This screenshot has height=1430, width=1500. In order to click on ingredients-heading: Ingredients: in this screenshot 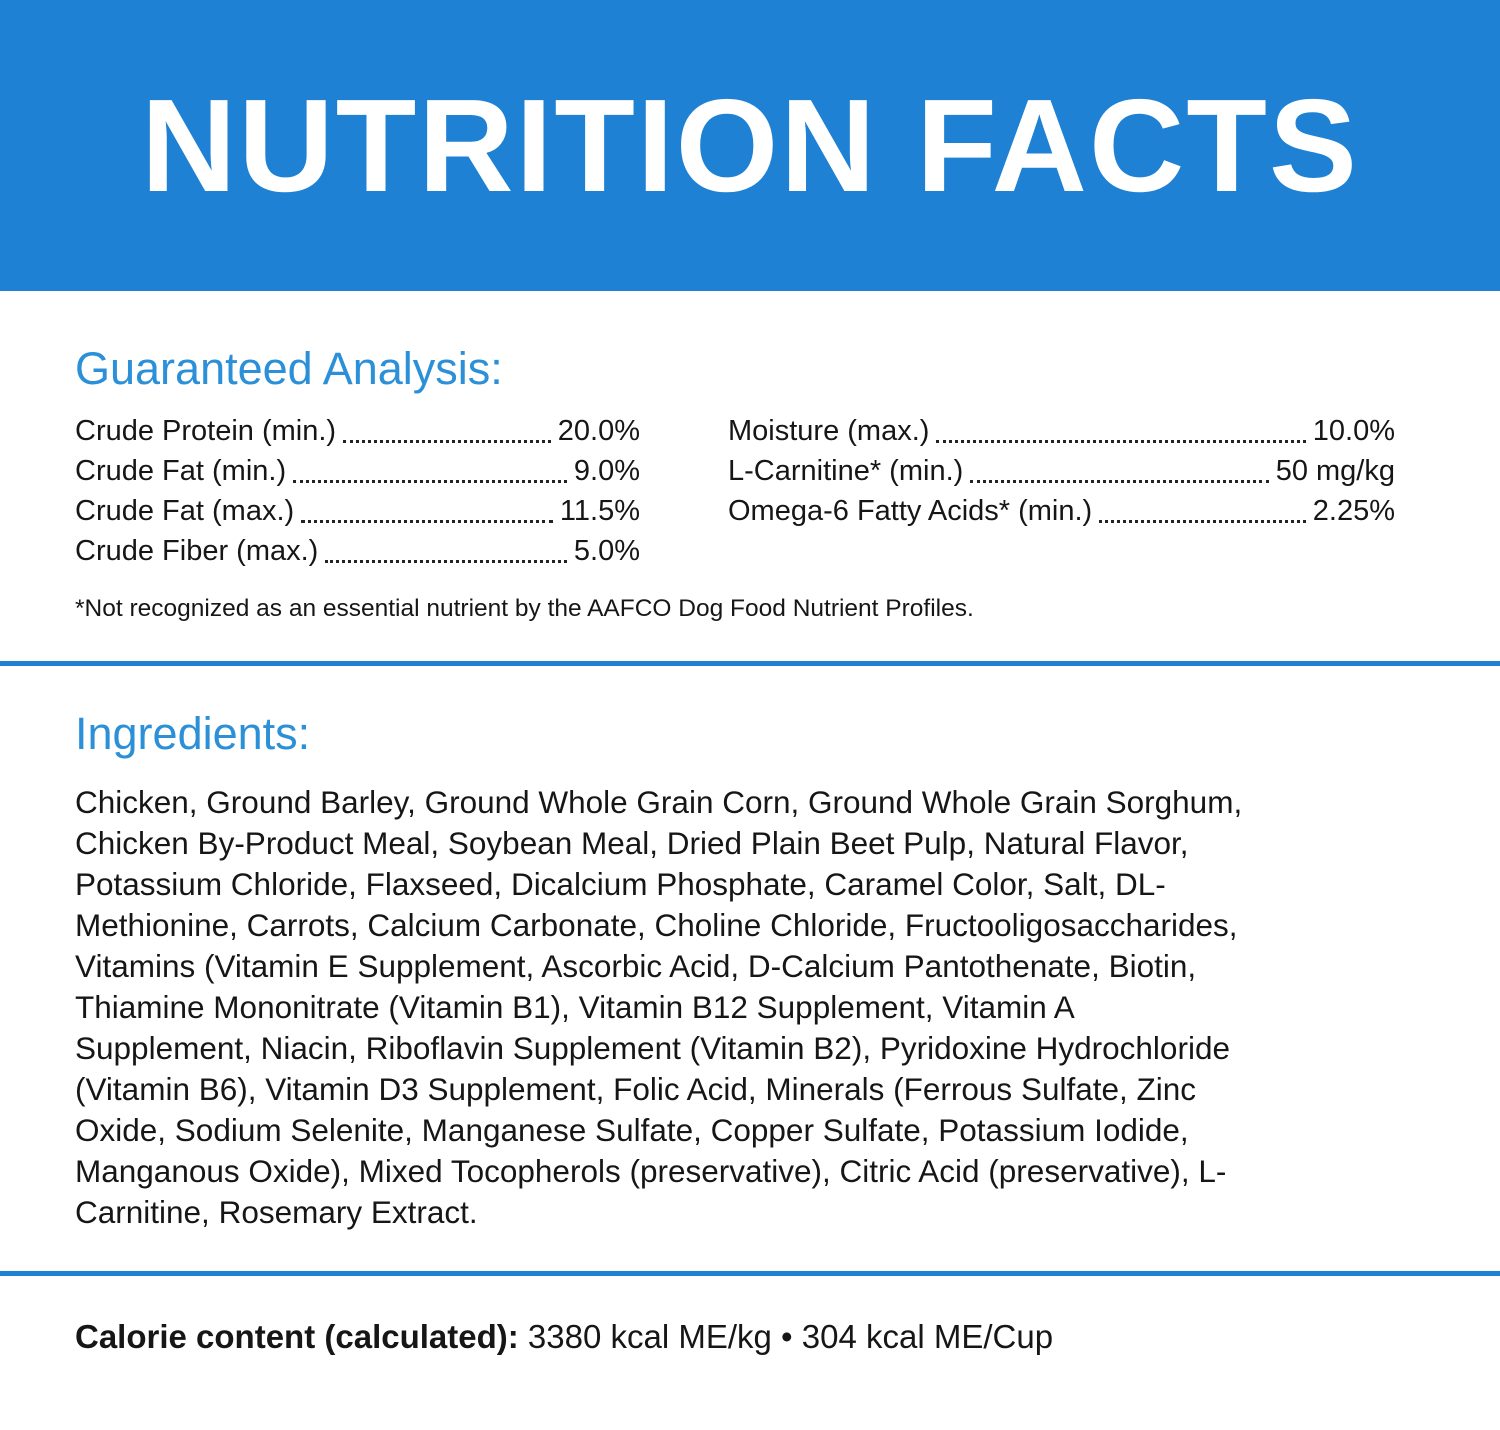, I will do `click(193, 733)`.